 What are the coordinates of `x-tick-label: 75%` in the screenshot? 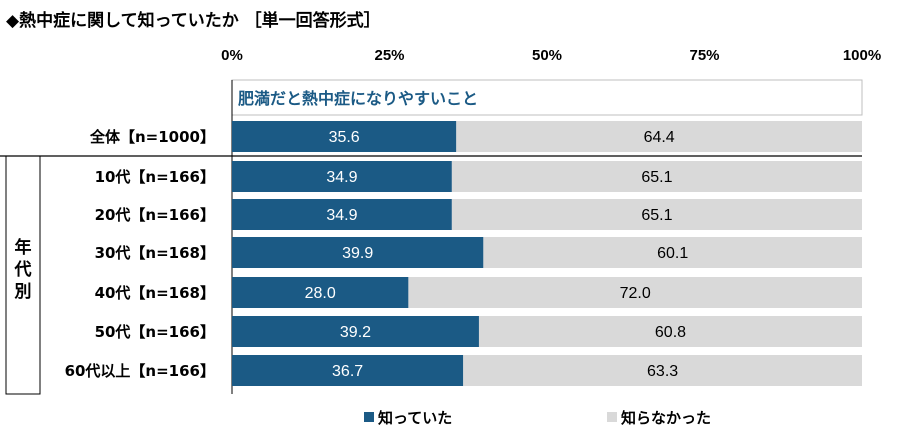 It's located at (704, 55).